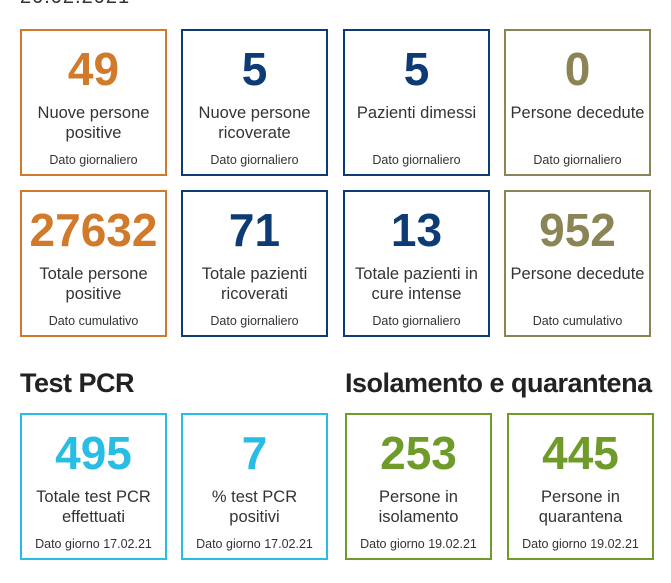  I want to click on card-label: % test PCR positivi, so click(254, 507).